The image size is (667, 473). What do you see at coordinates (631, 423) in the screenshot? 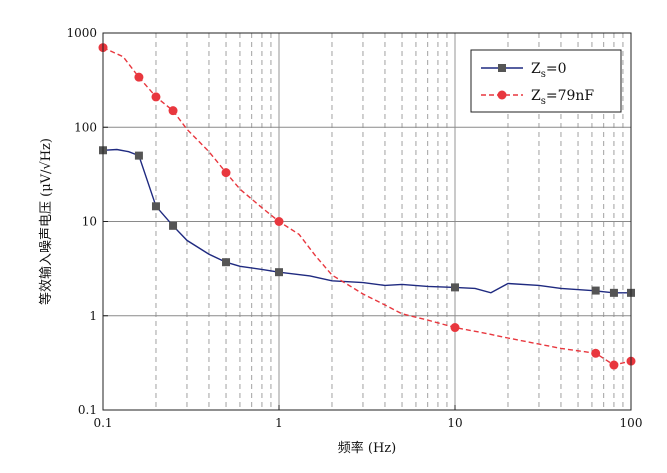
I see `x-tick-label: 100` at bounding box center [631, 423].